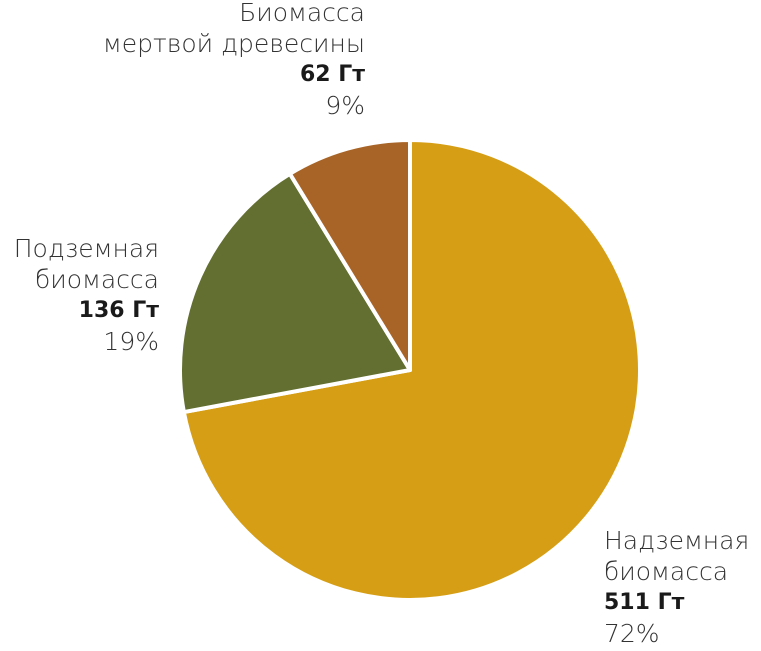 The height and width of the screenshot is (651, 761). I want to click on slice-value-label: 62 Гт, so click(332, 74).